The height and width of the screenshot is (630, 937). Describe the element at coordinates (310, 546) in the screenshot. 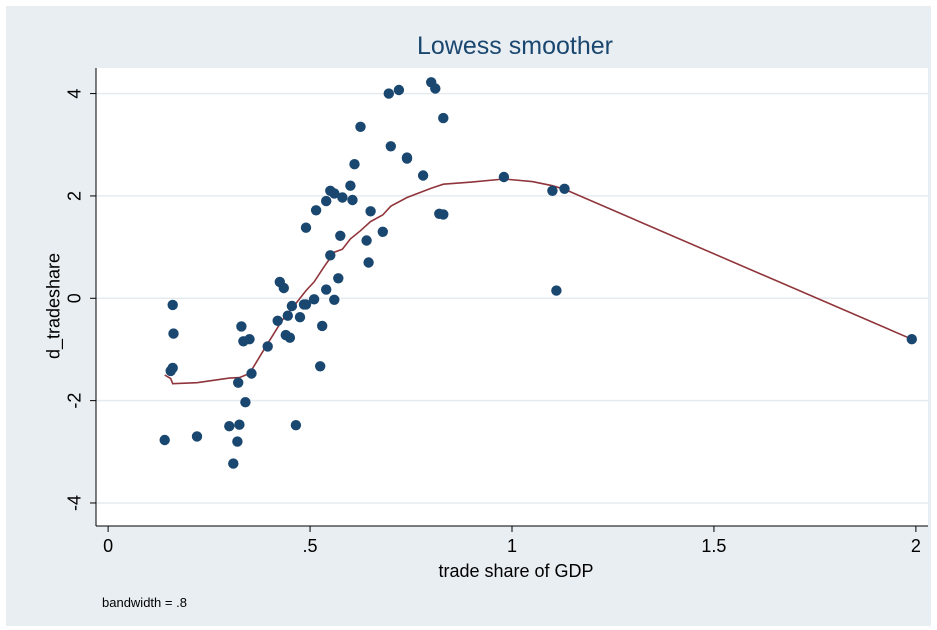

I see `x-tick-label: .5` at that location.